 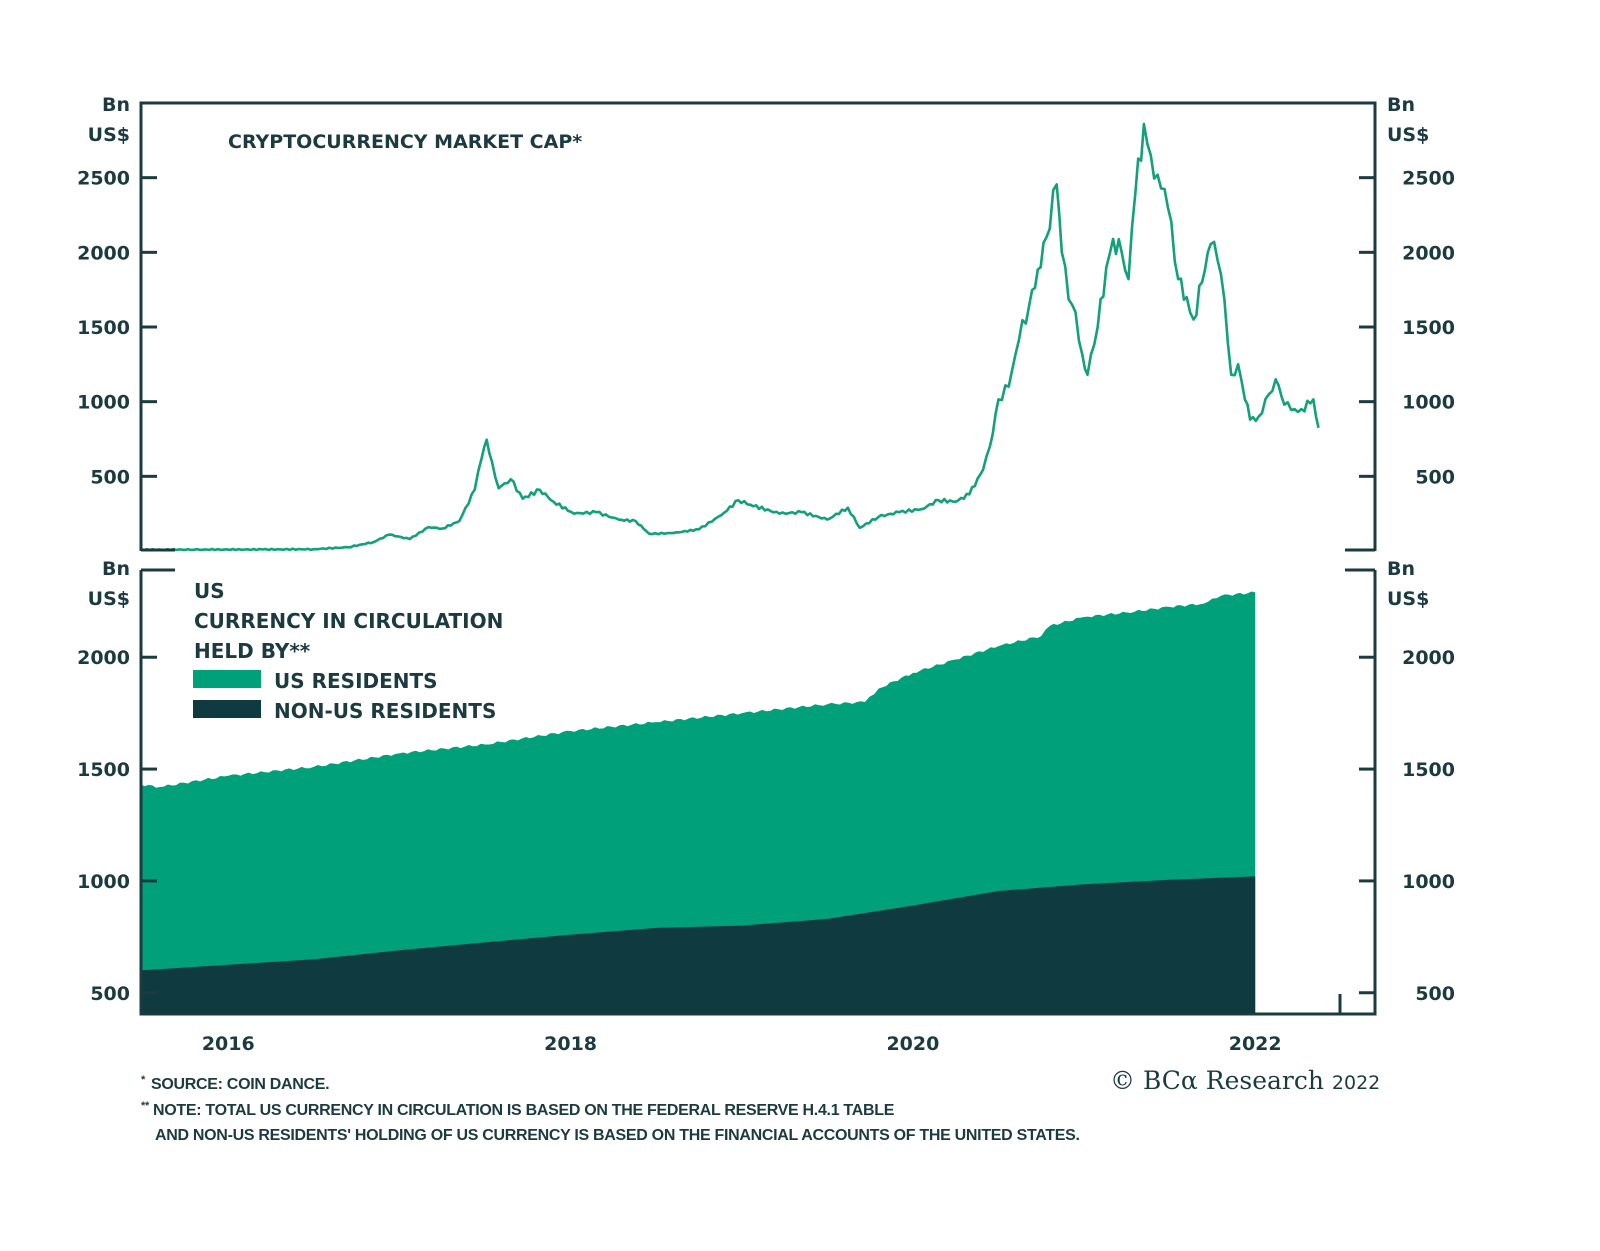 I want to click on bottom-left-unit-bn: Bn, so click(x=116, y=569).